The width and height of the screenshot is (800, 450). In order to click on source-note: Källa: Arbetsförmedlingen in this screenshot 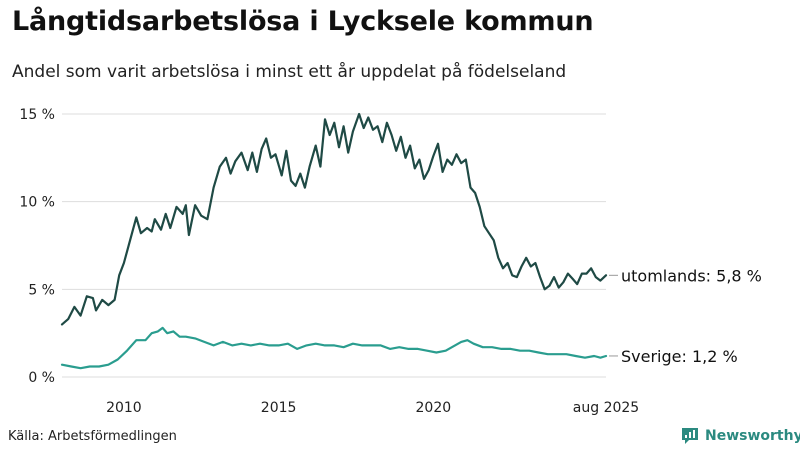, I will do `click(92, 436)`.